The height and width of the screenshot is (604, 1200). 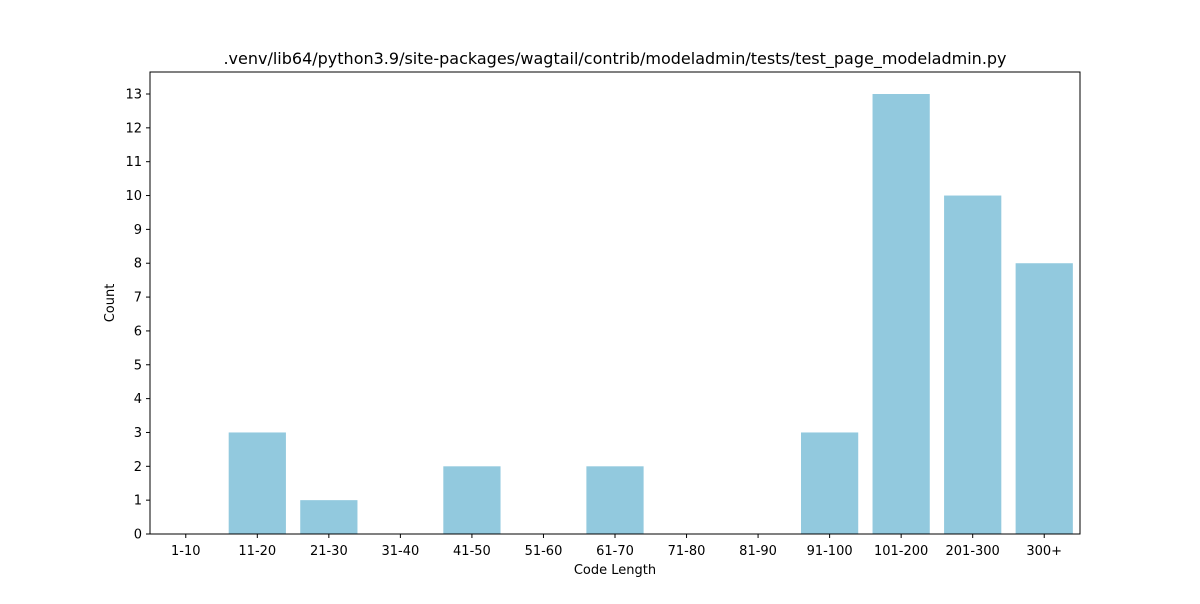 What do you see at coordinates (758, 551) in the screenshot?
I see `x-tick-label: 81-90` at bounding box center [758, 551].